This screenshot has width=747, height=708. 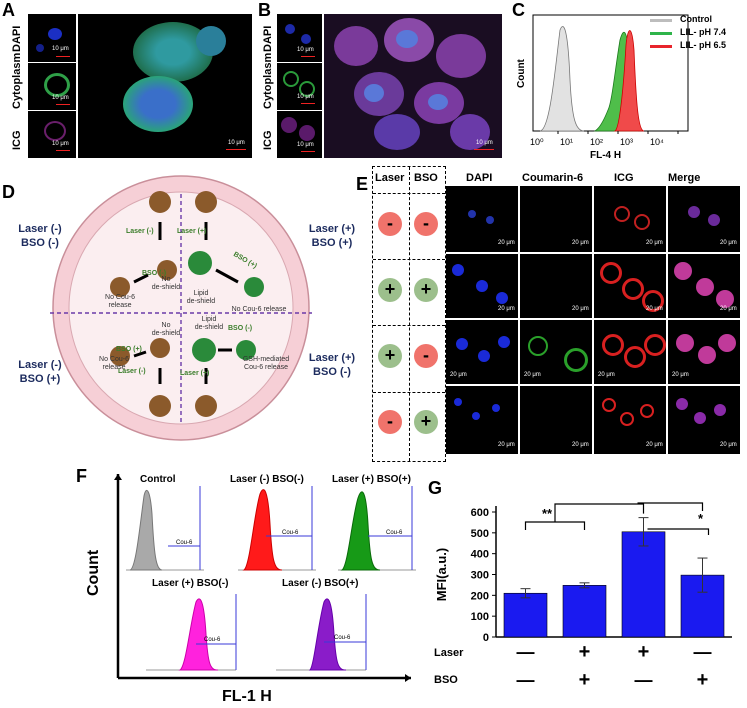 What do you see at coordinates (390, 224) in the screenshot?
I see `laser-sign: -` at bounding box center [390, 224].